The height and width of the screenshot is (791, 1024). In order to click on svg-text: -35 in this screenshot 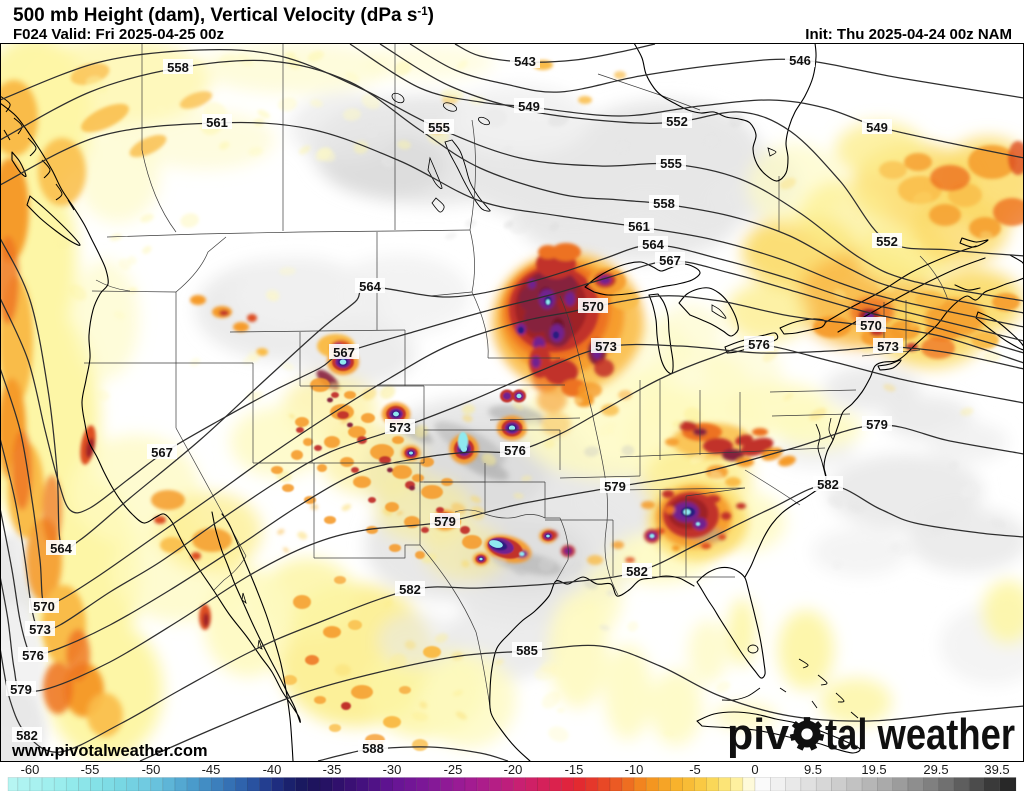, I will do `click(332, 769)`.